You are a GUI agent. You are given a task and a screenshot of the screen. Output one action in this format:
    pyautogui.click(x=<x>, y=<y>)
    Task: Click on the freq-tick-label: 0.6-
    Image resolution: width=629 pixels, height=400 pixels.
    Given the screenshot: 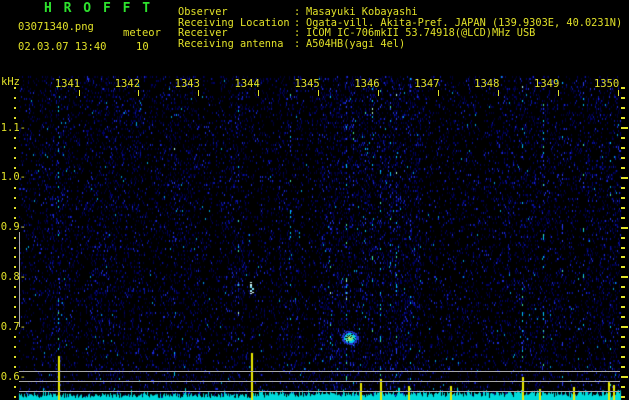 What is the action you would take?
    pyautogui.click(x=13, y=376)
    